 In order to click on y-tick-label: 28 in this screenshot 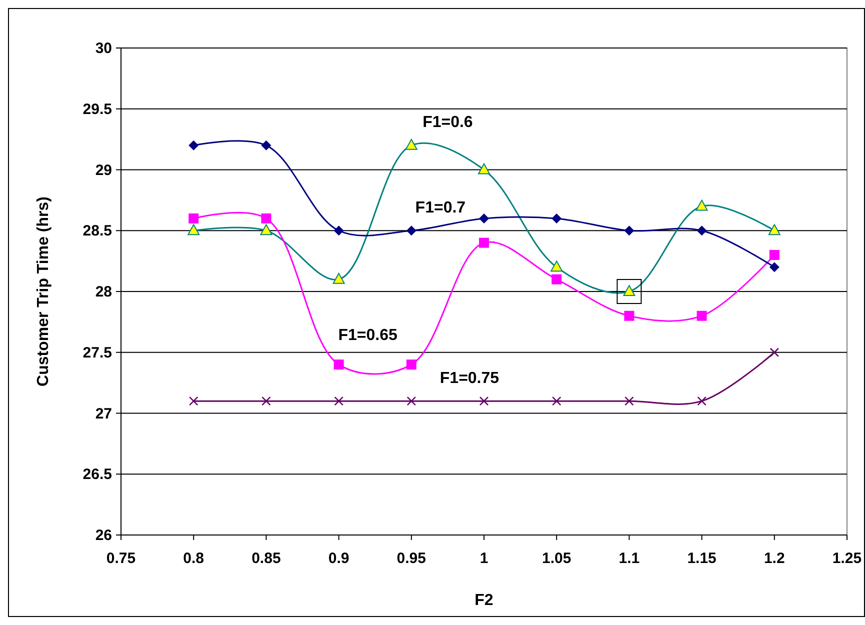, I will do `click(103, 292)`.